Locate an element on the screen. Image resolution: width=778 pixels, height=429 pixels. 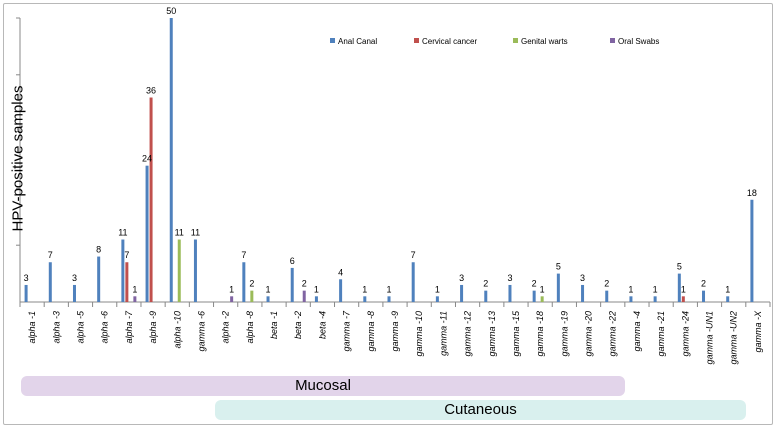
x-tick-label: beta -2 is located at coordinates (298, 325).